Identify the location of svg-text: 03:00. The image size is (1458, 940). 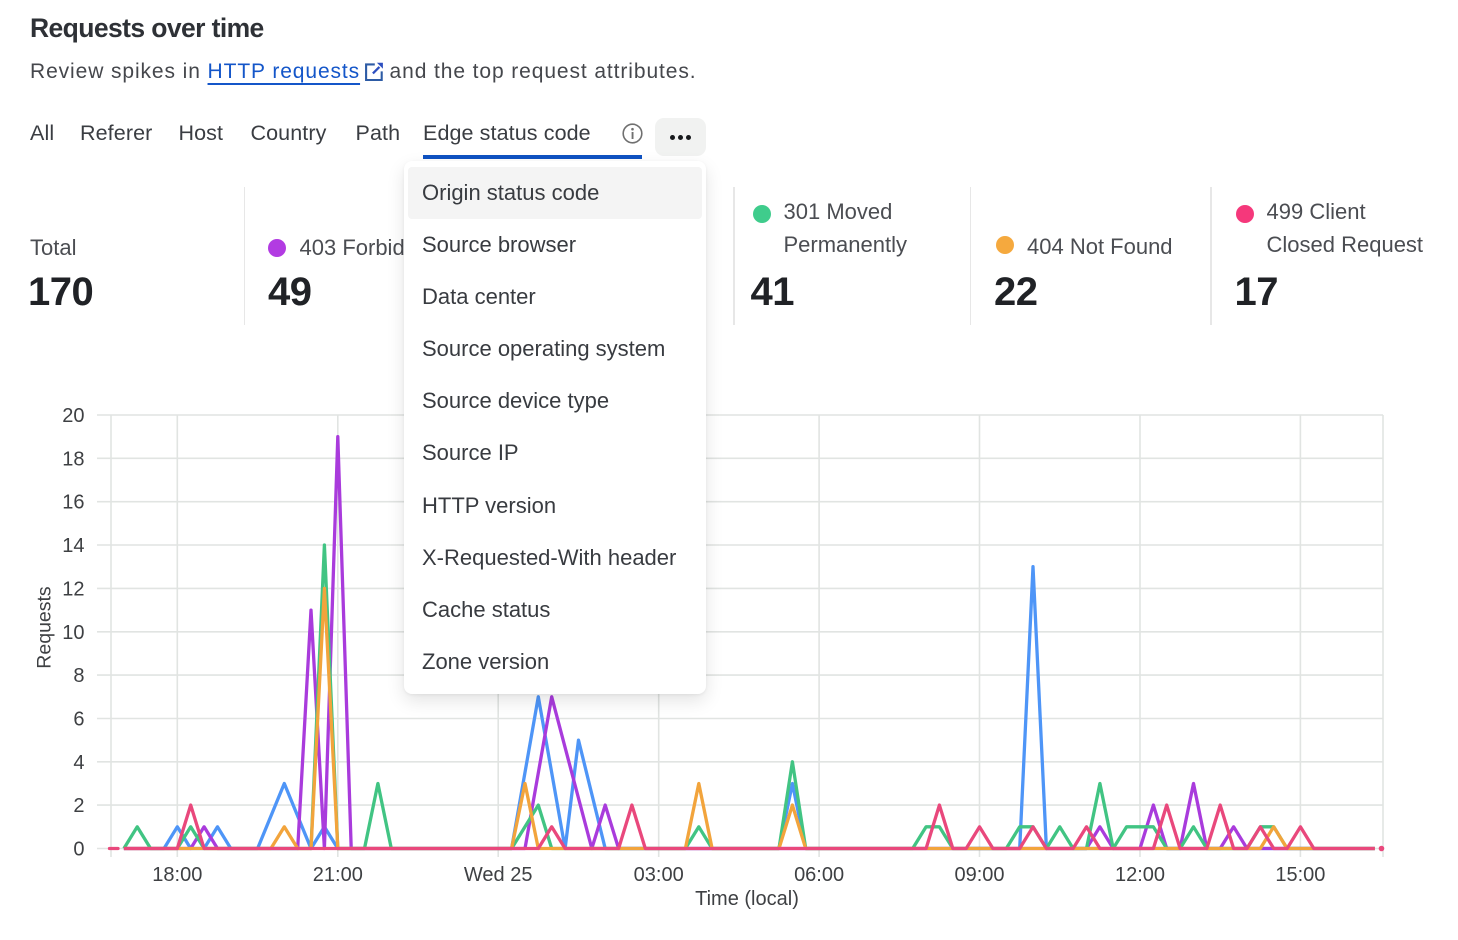
(659, 875).